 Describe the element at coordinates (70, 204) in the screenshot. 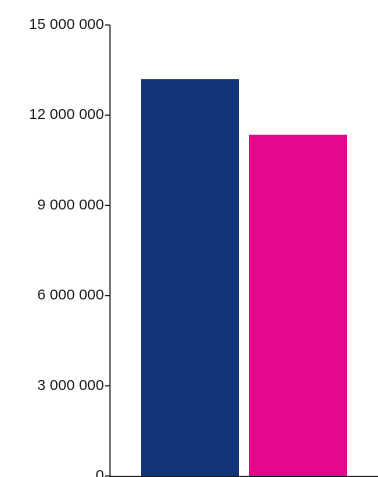

I see `y-tick-label: 9 000 000` at that location.